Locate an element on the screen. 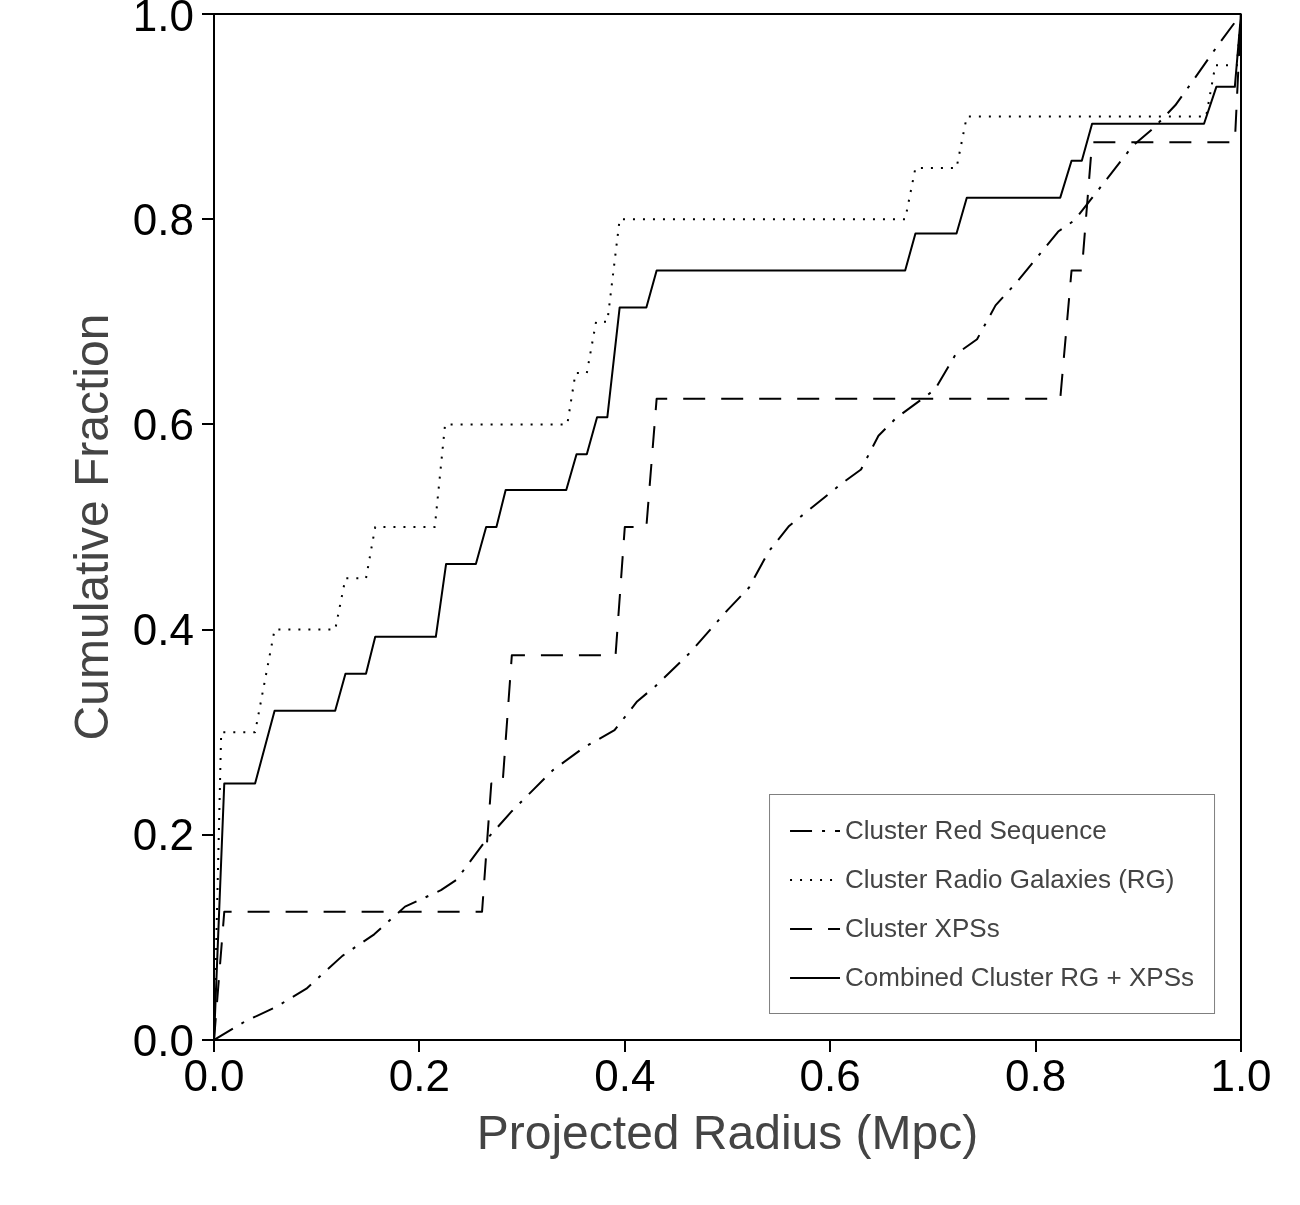 Image resolution: width=1300 pixels, height=1205 pixels. y-tick-label: 1.0 is located at coordinates (163, 20).